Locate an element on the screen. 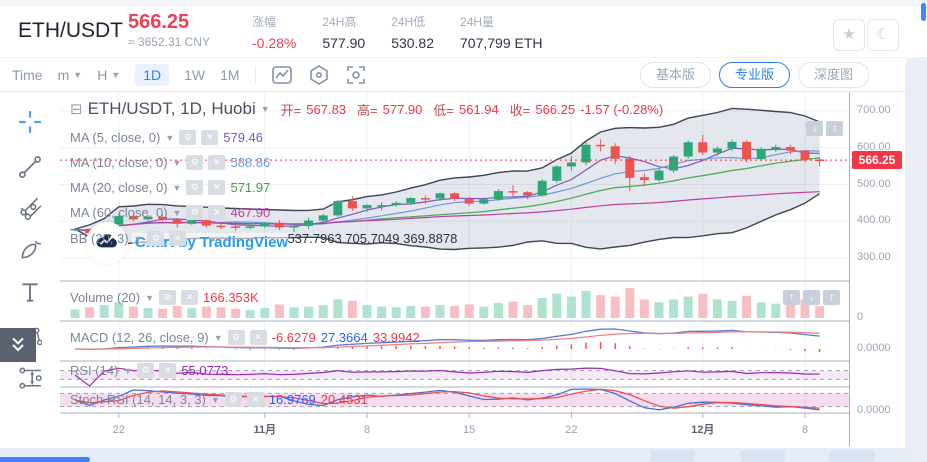 The width and height of the screenshot is (927, 462). collapse-legend-icon: ⊟ is located at coordinates (76, 109).